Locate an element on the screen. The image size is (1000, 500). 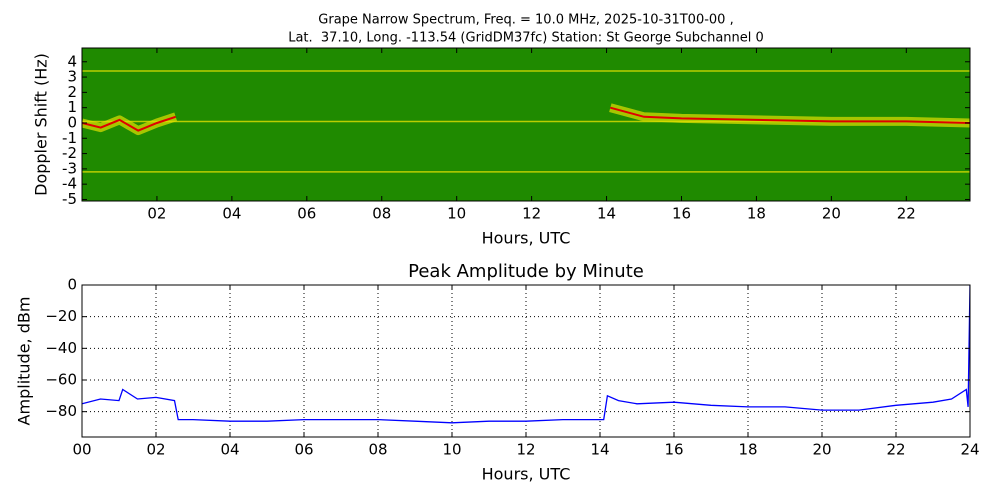
y-tick-label: -5 is located at coordinates (69, 199).